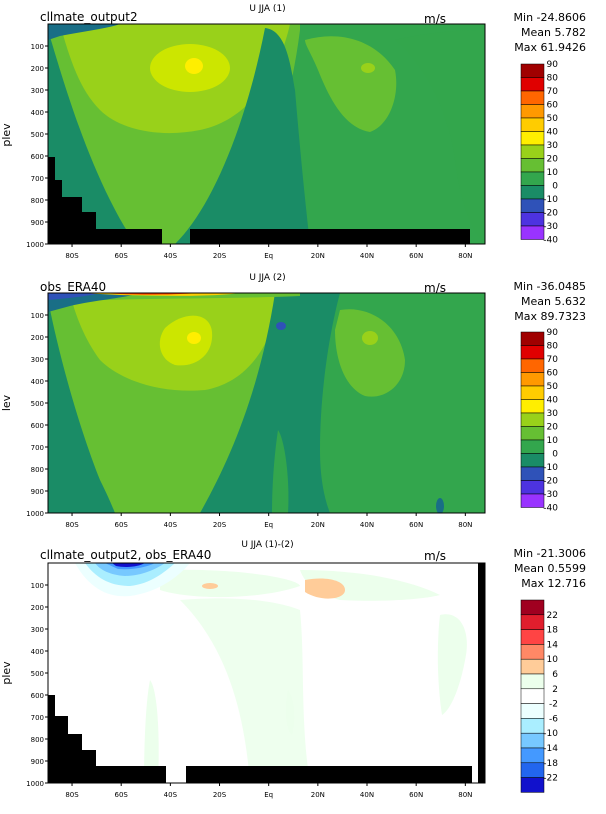 This screenshot has width=606, height=814. I want to click on plot-title: U JJA (2), so click(267, 278).